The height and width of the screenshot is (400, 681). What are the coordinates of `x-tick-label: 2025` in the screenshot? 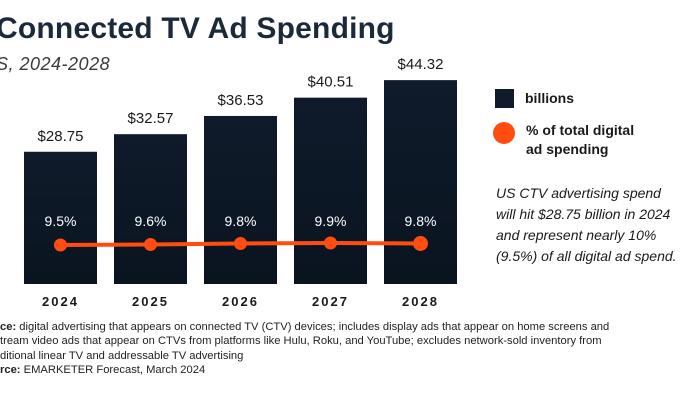 It's located at (150, 301).